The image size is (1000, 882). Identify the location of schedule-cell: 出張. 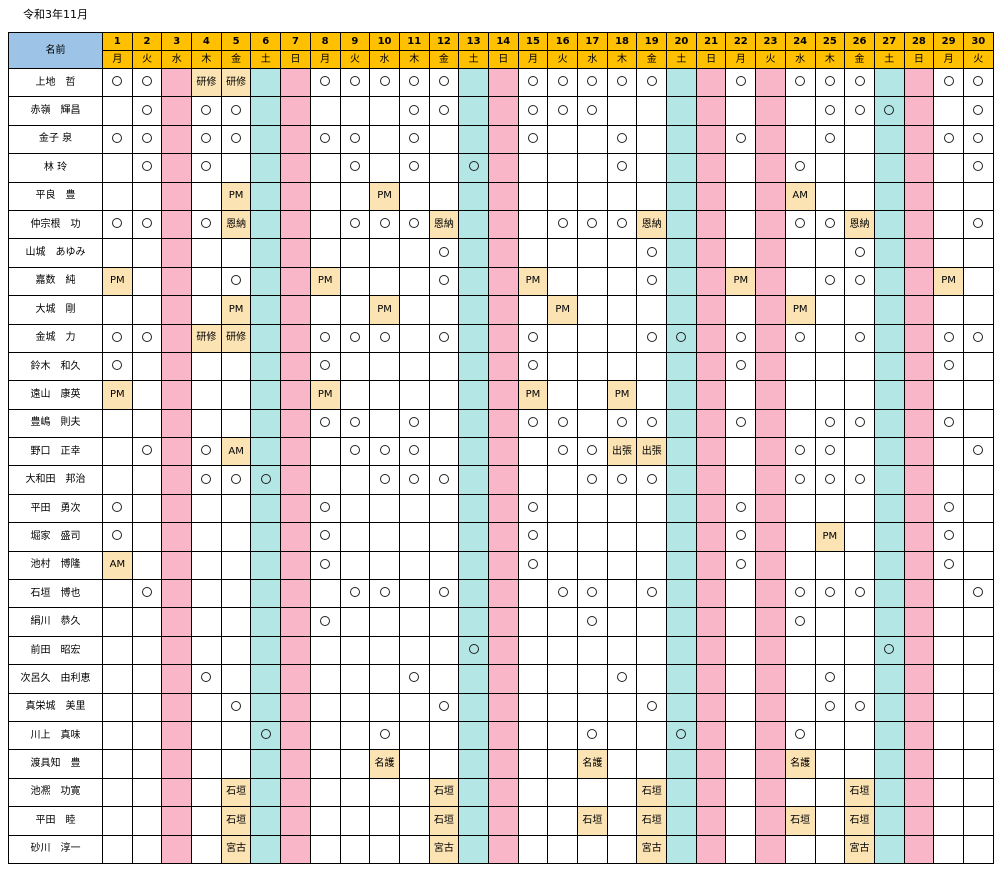
(622, 452).